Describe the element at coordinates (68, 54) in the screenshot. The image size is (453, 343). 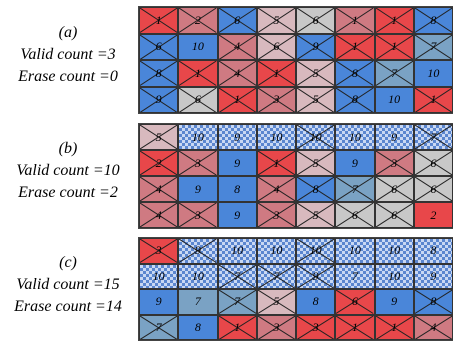
I see `panel-a-valid-count: Valid count =3` at that location.